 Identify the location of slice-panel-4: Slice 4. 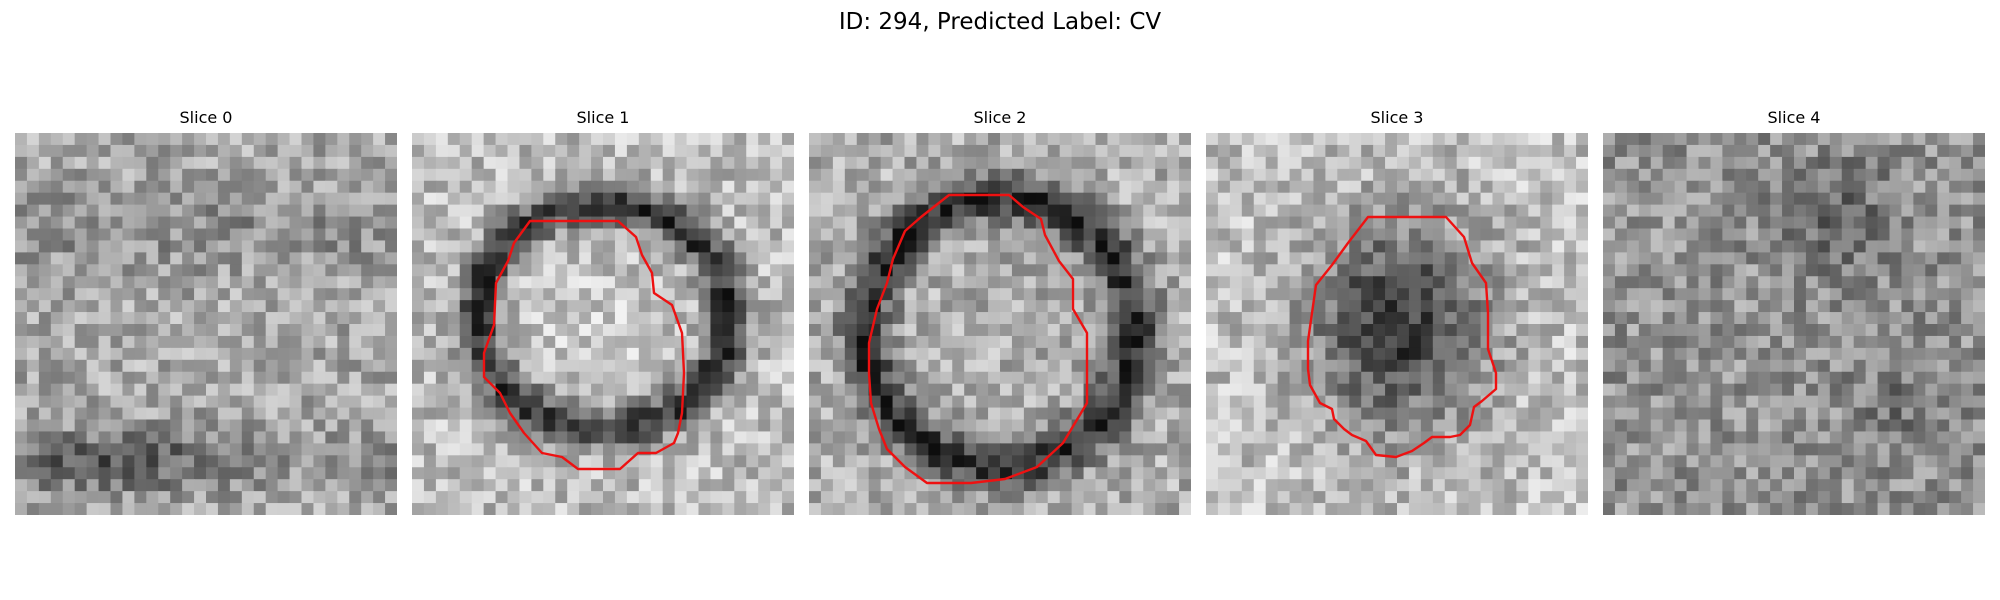
(1794, 311).